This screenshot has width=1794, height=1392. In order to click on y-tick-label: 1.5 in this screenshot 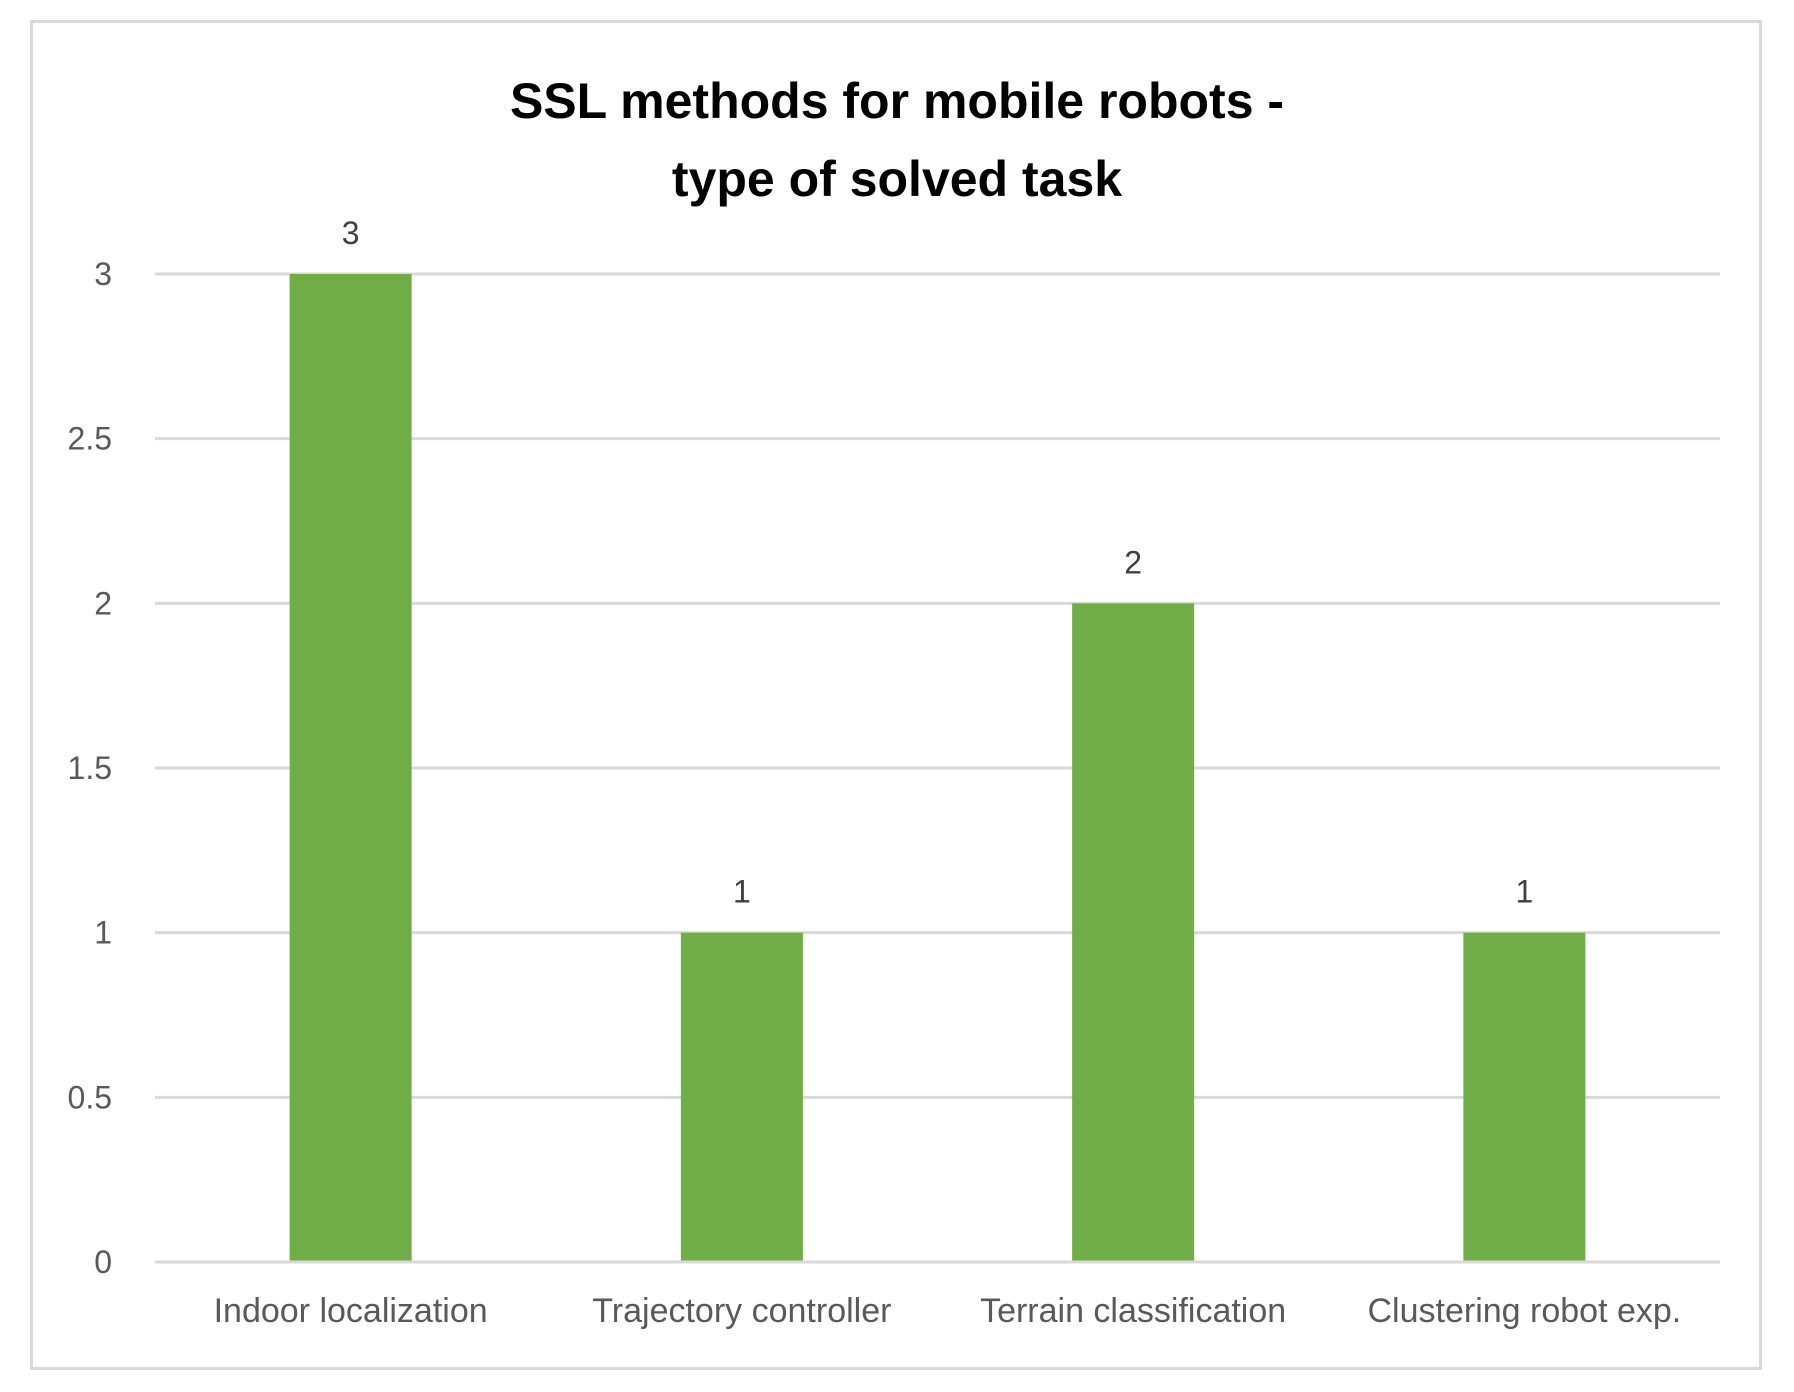, I will do `click(90, 768)`.